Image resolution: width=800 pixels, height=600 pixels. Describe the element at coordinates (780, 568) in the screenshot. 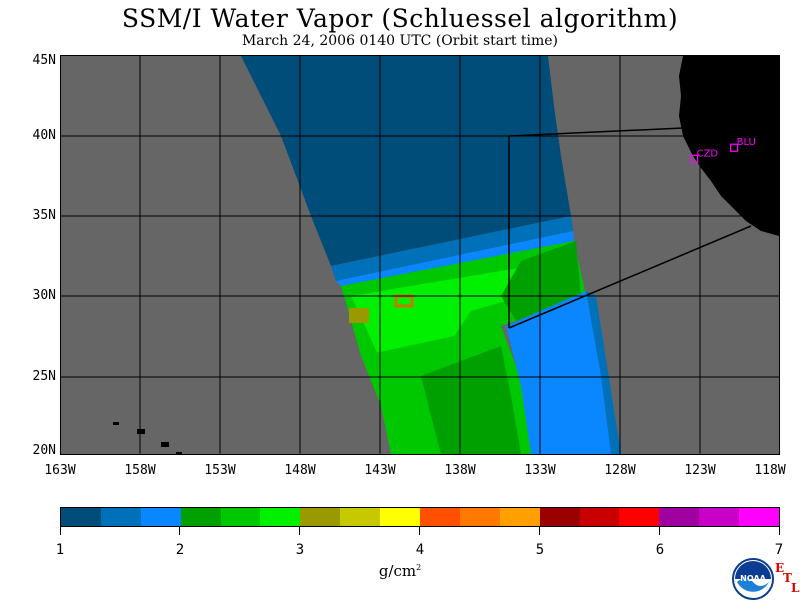

I see `etl-letter-e: E` at that location.